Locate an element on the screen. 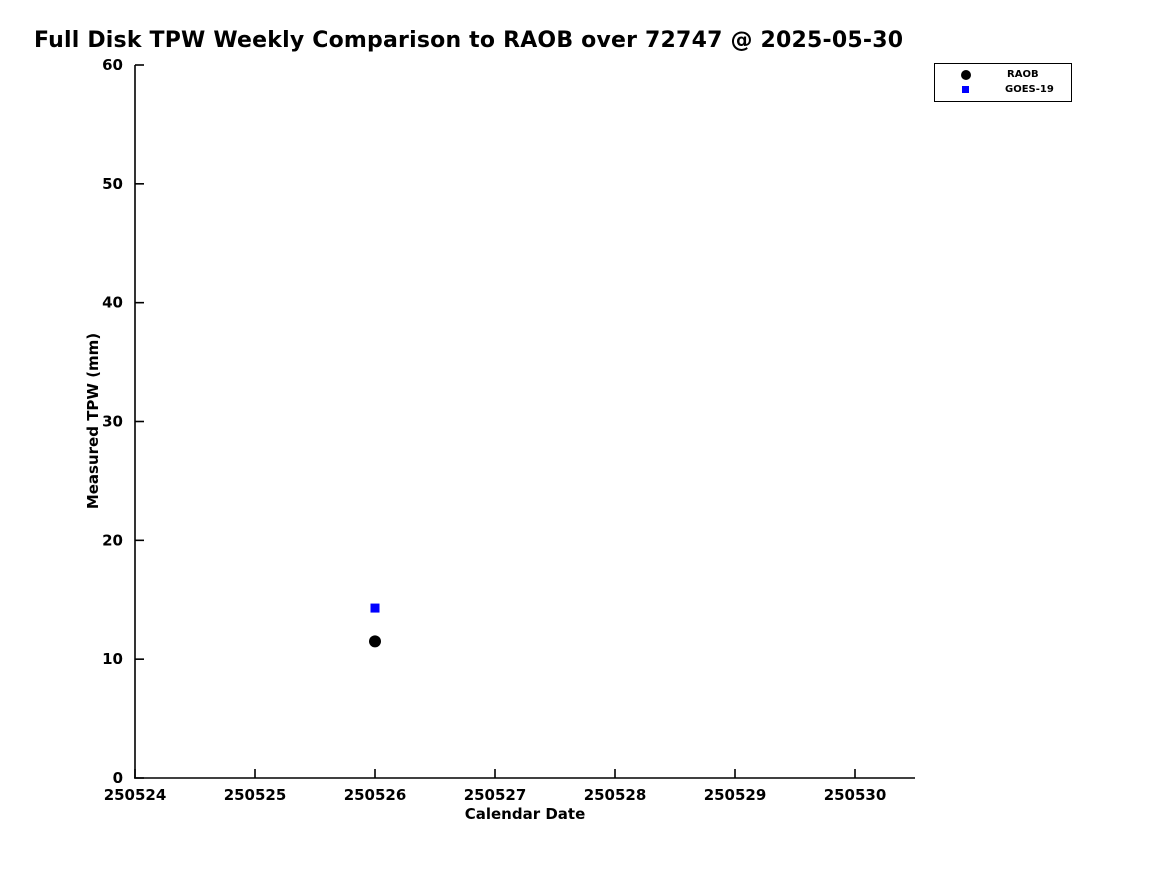 The image size is (1167, 875). x-tick-label: 250524 is located at coordinates (135, 795).